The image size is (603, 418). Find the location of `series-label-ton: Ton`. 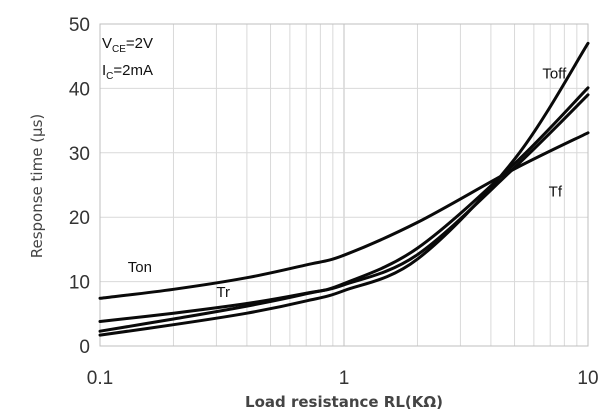

series-label-ton: Ton is located at coordinates (140, 267).